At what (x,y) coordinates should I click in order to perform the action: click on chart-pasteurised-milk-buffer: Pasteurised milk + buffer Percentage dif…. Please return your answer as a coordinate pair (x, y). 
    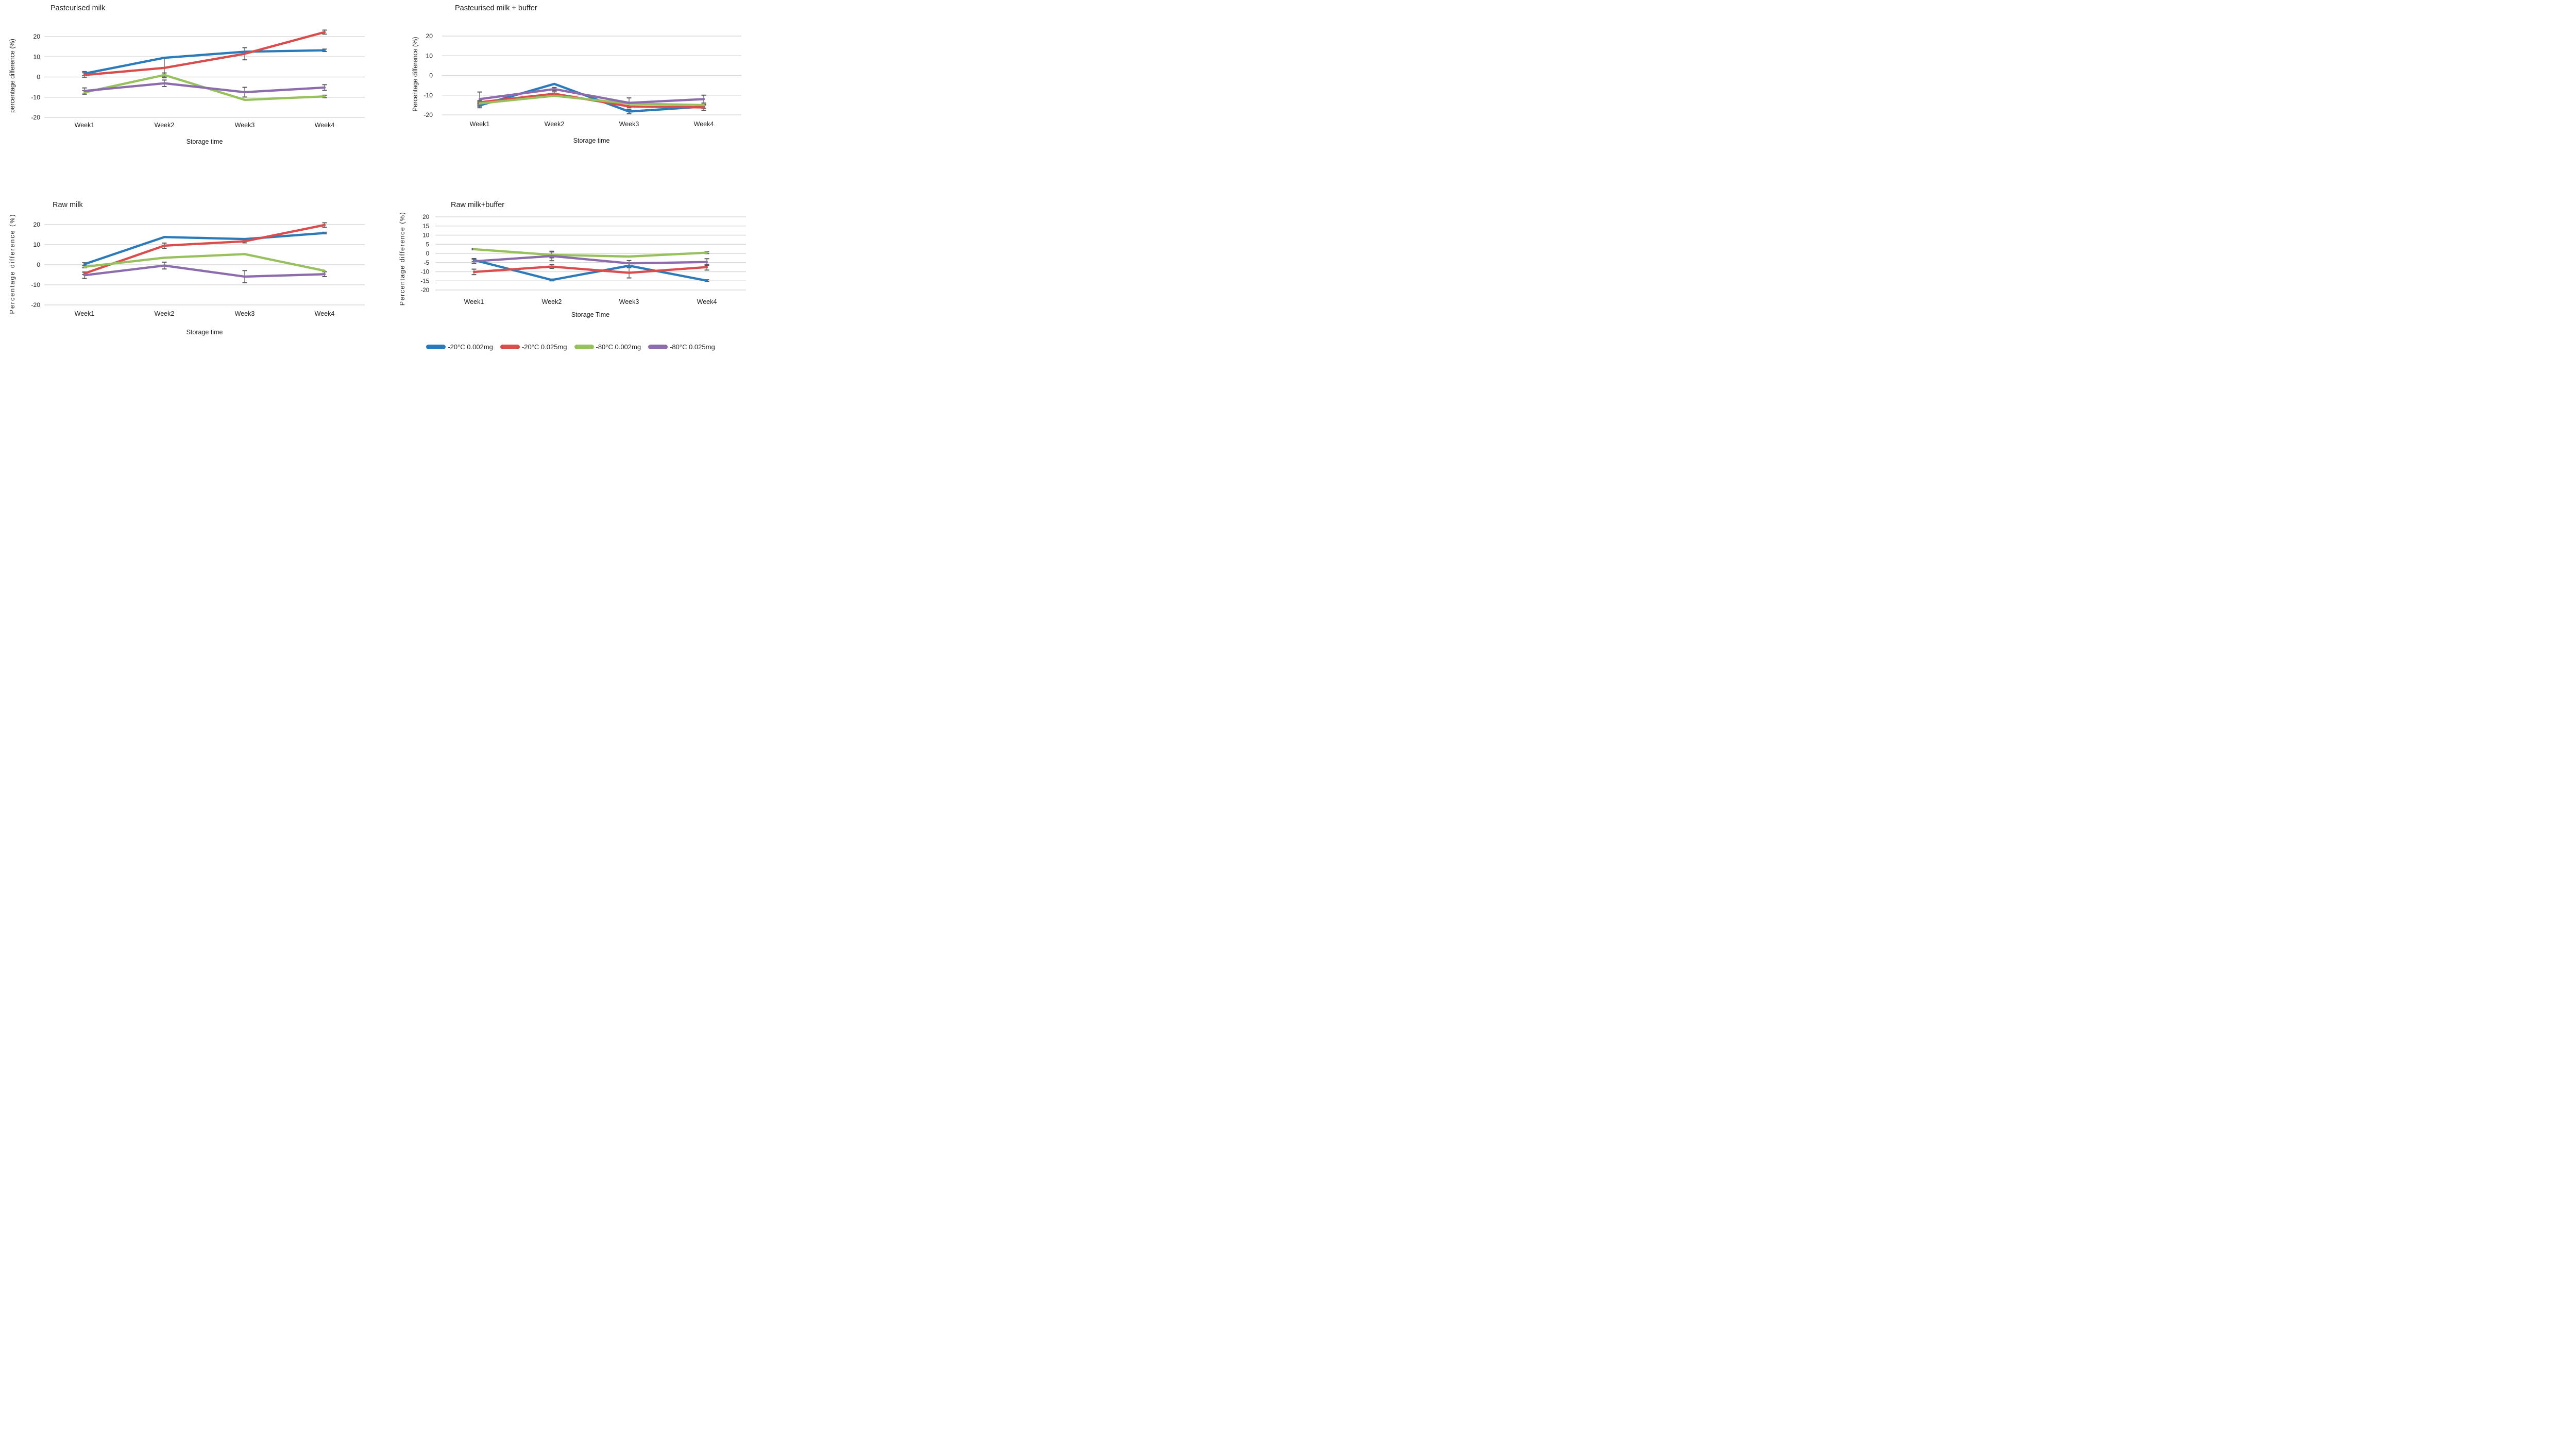
    Looking at the image, I should click on (570, 80).